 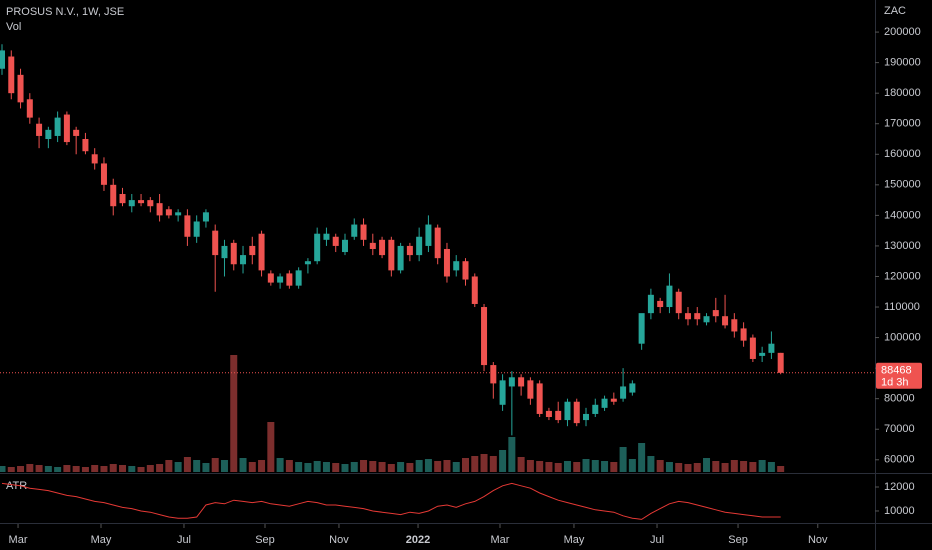 I want to click on y-tick-label: 170000, so click(x=902, y=124).